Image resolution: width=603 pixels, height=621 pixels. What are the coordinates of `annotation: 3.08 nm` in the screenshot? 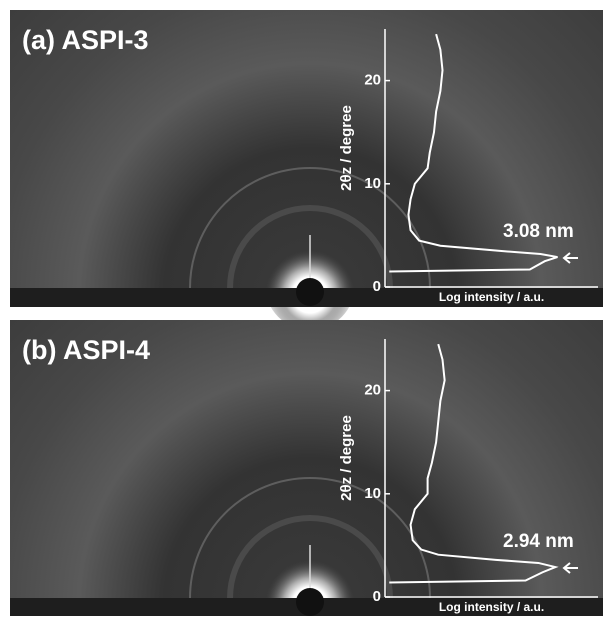 It's located at (538, 231).